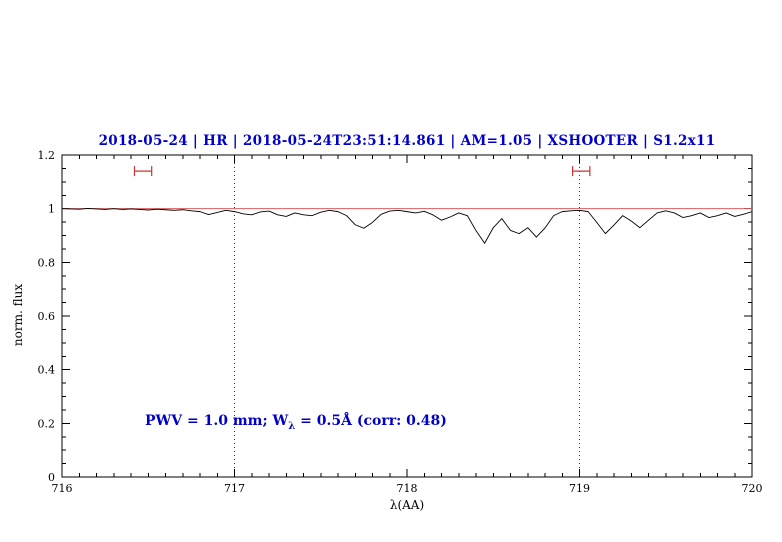 The width and height of the screenshot is (782, 542). I want to click on x-axis-label: λ(AA), so click(407, 505).